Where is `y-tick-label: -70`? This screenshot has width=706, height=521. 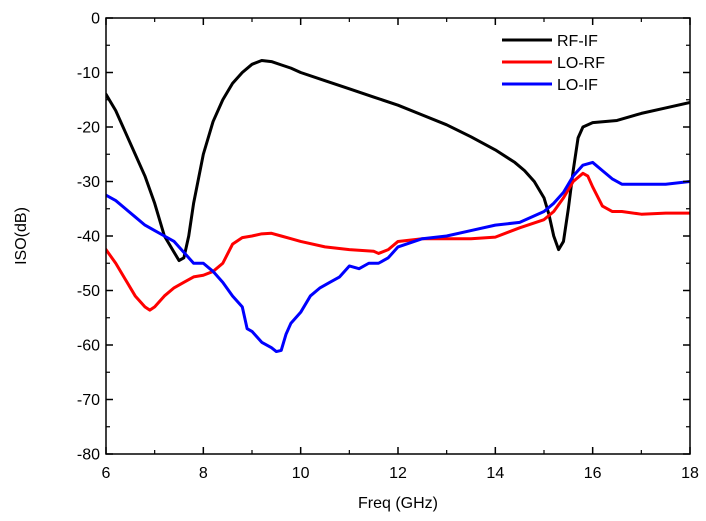
y-tick-label: -70 is located at coordinates (88, 400).